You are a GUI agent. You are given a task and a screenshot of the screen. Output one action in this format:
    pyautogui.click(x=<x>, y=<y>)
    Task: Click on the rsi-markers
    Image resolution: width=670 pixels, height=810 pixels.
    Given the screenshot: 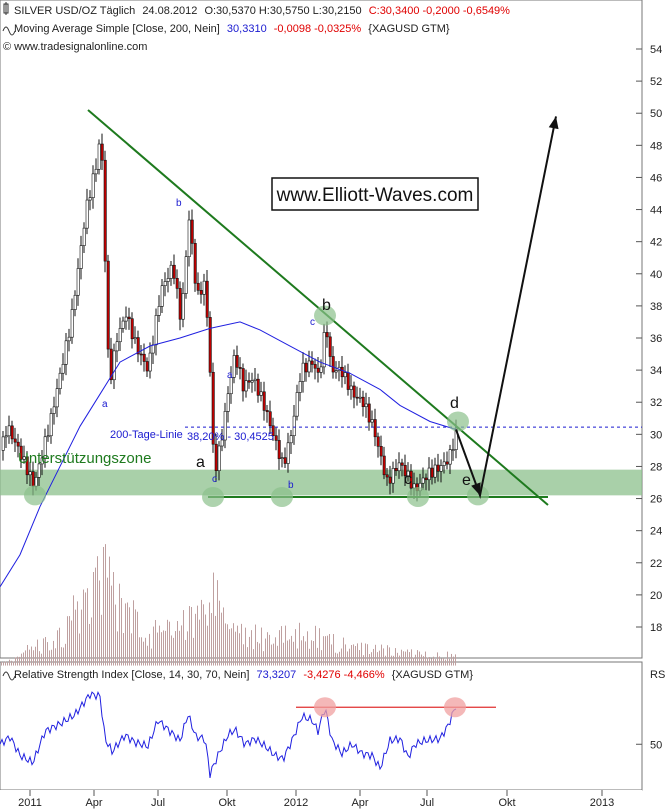 What is the action you would take?
    pyautogui.click(x=390, y=707)
    